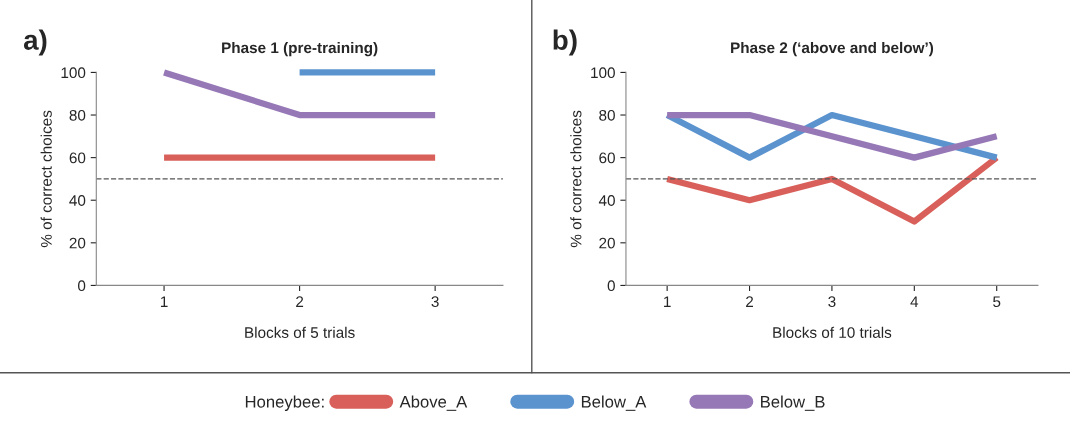 Image resolution: width=1070 pixels, height=426 pixels. What do you see at coordinates (300, 332) in the screenshot?
I see `x-axis-title: Blocks of 5 trials` at bounding box center [300, 332].